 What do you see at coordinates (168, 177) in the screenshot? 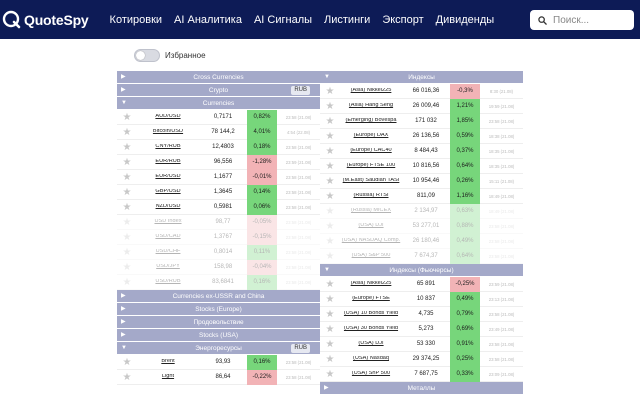
I see `instrument-link: EUR/USD` at bounding box center [168, 177].